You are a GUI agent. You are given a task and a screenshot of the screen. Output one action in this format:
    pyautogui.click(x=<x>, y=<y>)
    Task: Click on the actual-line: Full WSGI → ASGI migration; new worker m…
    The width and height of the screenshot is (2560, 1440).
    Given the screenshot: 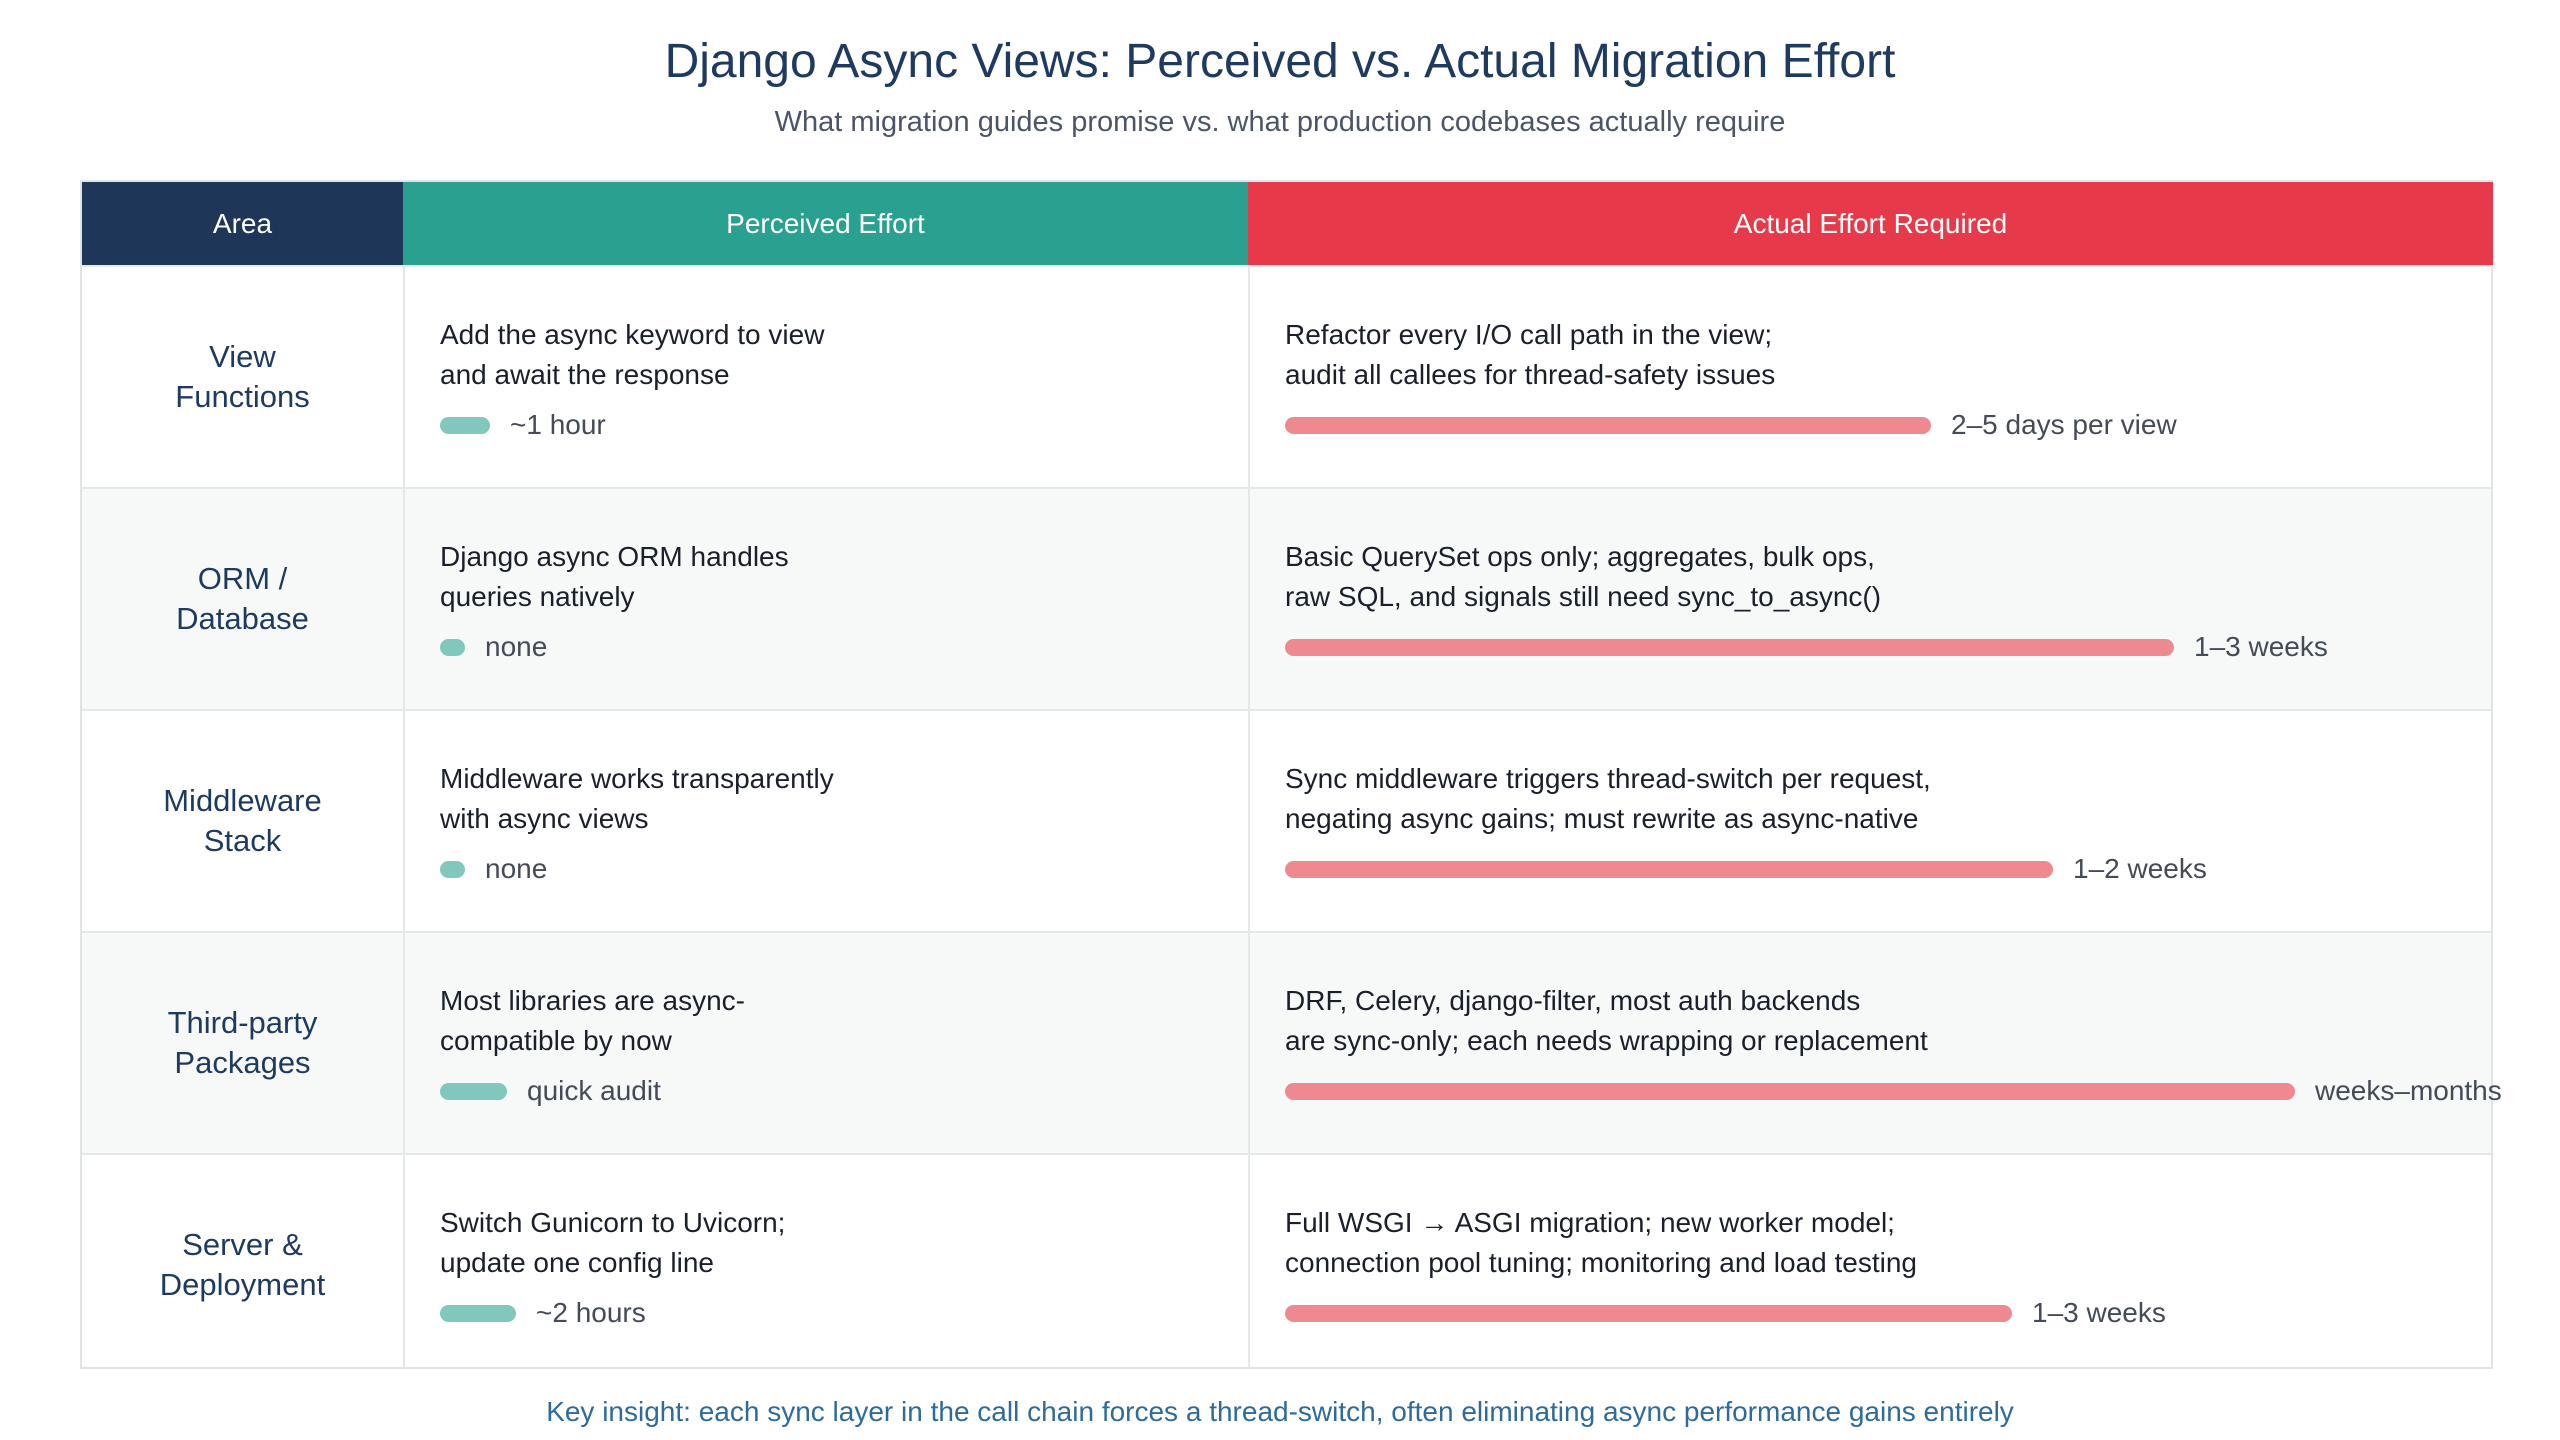 What is the action you would take?
    pyautogui.click(x=1590, y=1222)
    